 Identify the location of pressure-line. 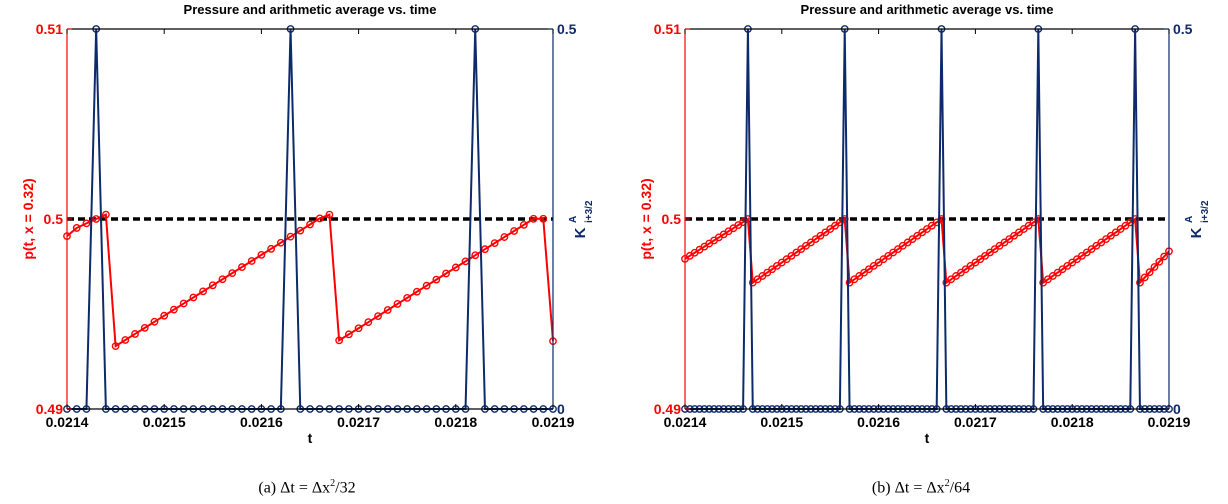
(927, 251).